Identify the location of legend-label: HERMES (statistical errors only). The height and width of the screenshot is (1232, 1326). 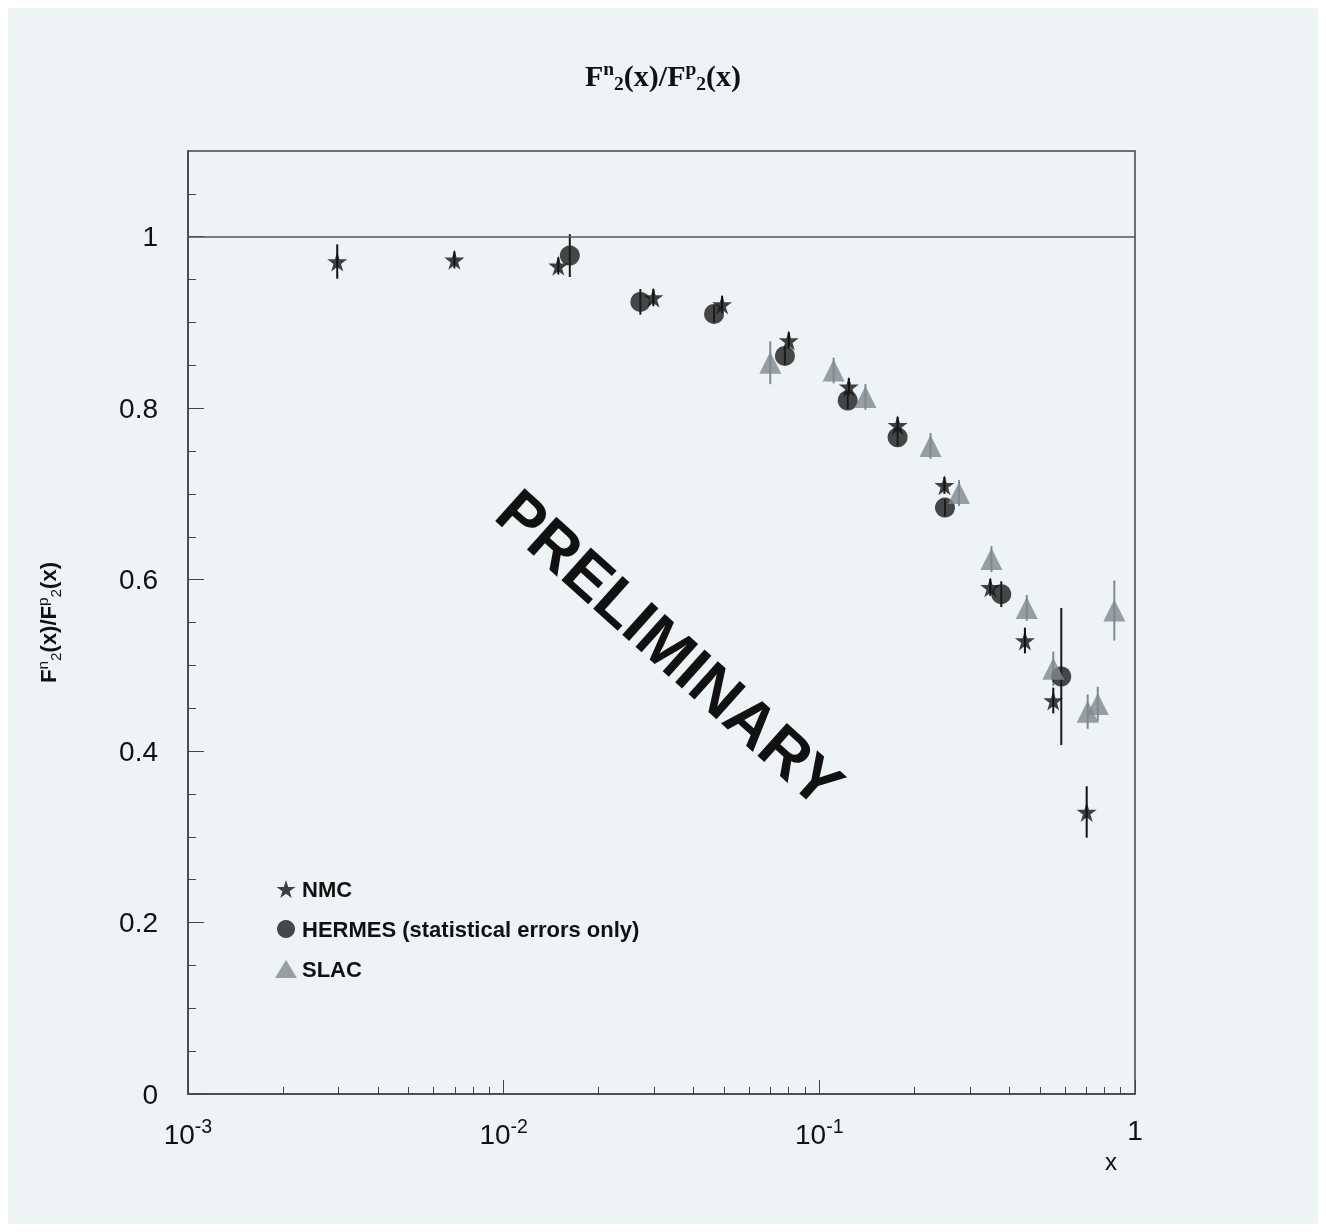
(471, 929).